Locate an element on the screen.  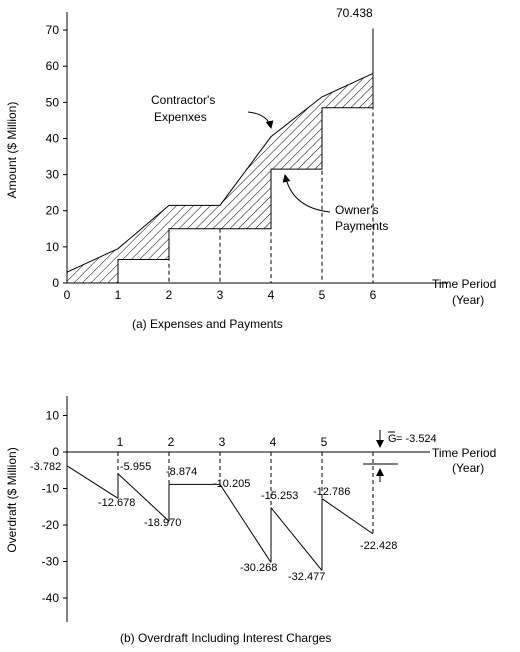
y-tick-label: 30 is located at coordinates (53, 175).